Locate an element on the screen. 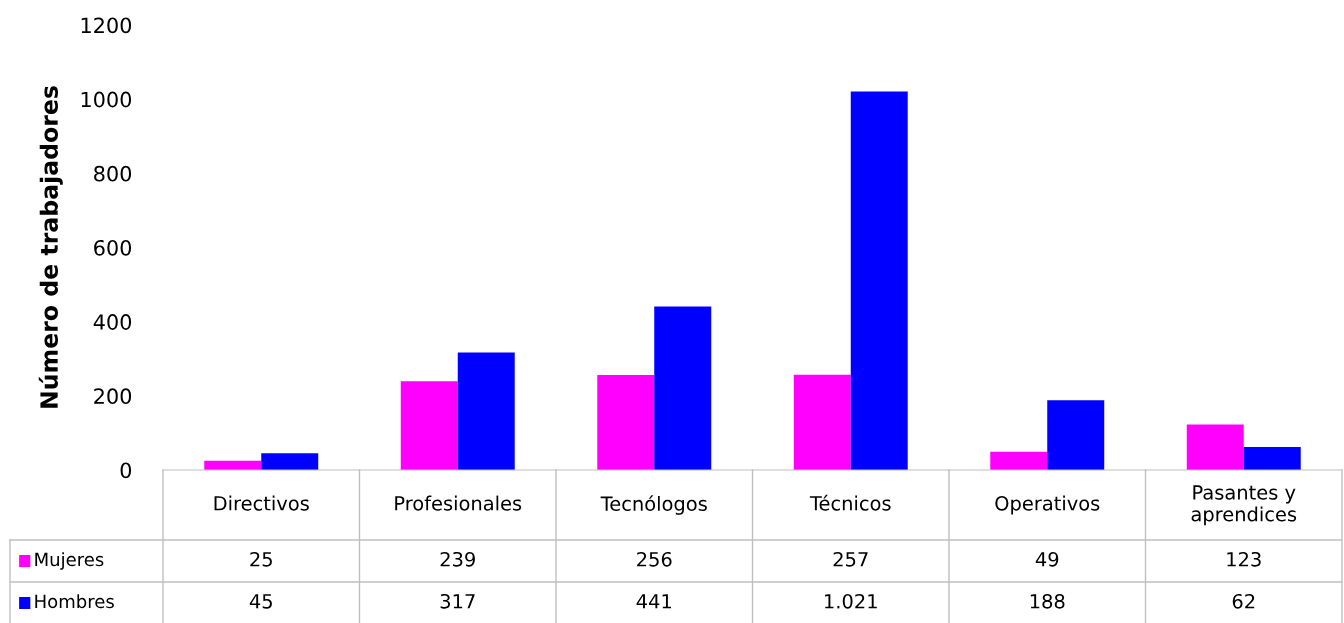 The width and height of the screenshot is (1344, 623). data-label: 123 is located at coordinates (1244, 559).